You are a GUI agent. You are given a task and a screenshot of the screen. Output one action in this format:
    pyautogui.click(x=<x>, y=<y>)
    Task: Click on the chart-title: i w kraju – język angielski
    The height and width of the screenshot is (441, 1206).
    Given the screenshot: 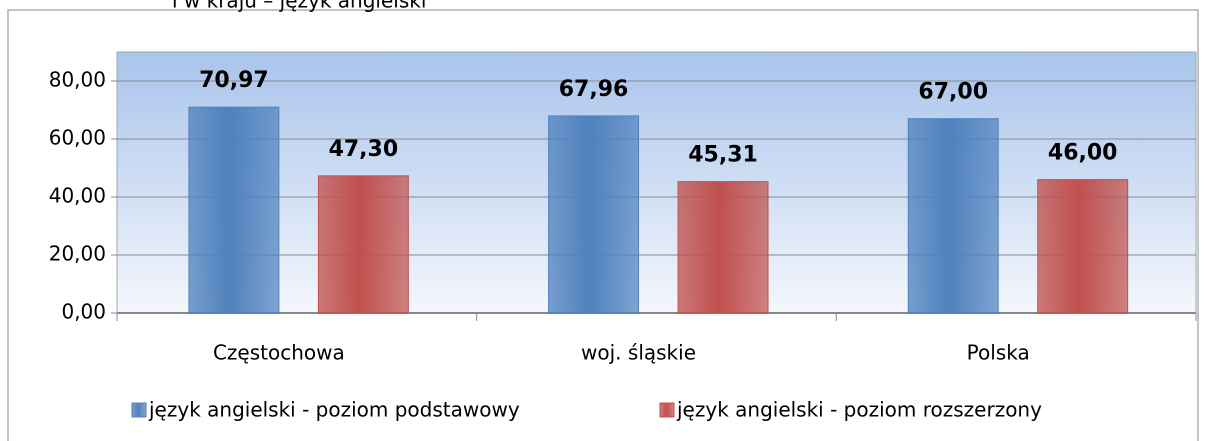 What is the action you would take?
    pyautogui.click(x=299, y=6)
    